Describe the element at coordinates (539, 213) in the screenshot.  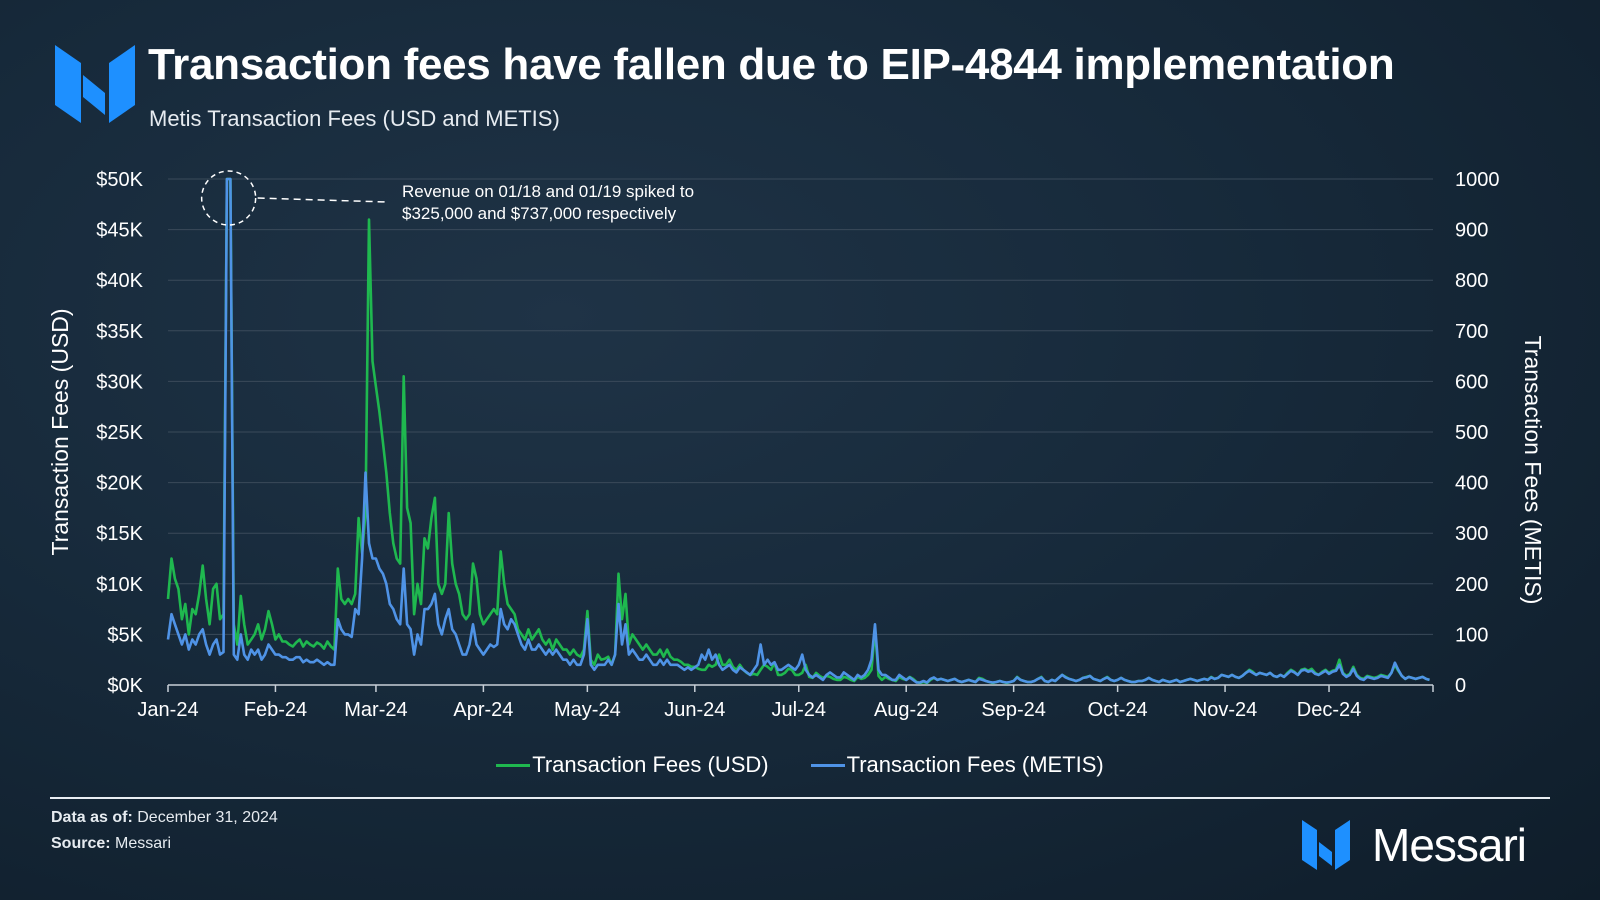
I see `annotation-text-line2: $325,000 and $737,000 respectively` at that location.